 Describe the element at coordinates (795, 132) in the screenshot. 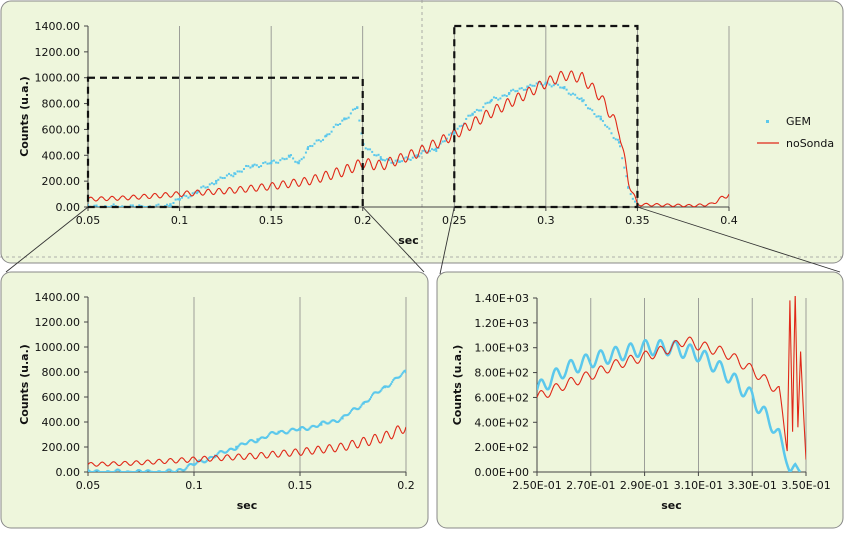

I see `legend: GEM noSonda` at that location.